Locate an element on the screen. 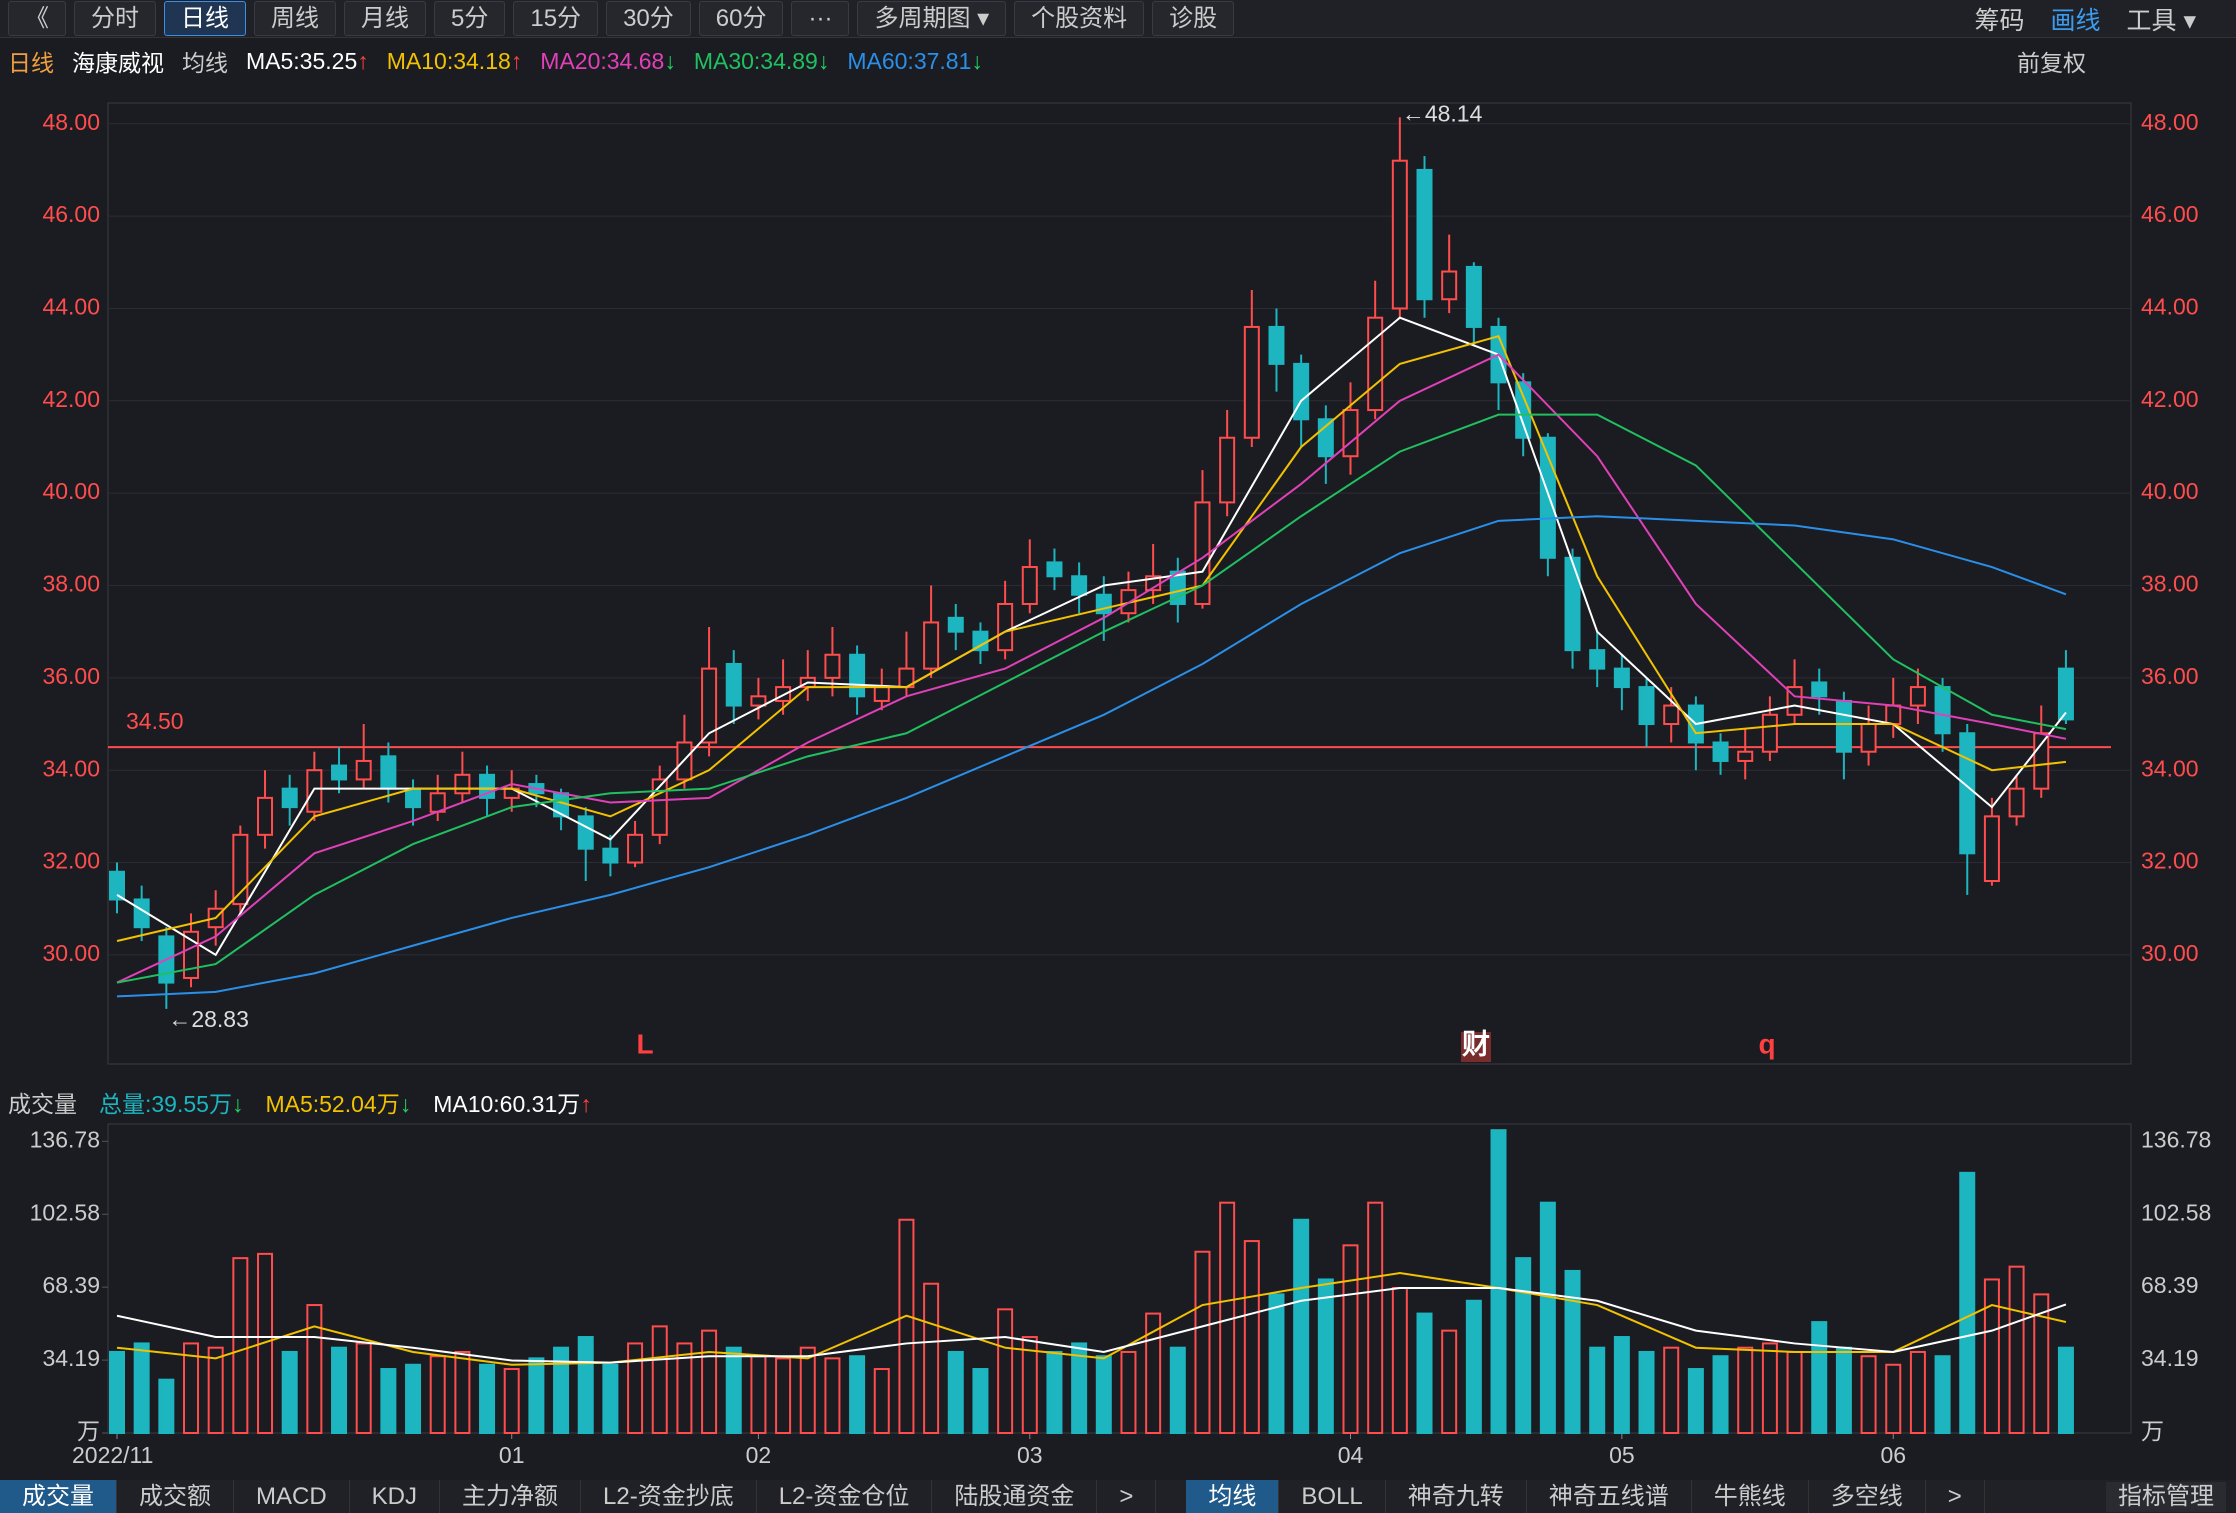 The width and height of the screenshot is (2236, 1513). legend-text: MA20:34.68 is located at coordinates (602, 60).